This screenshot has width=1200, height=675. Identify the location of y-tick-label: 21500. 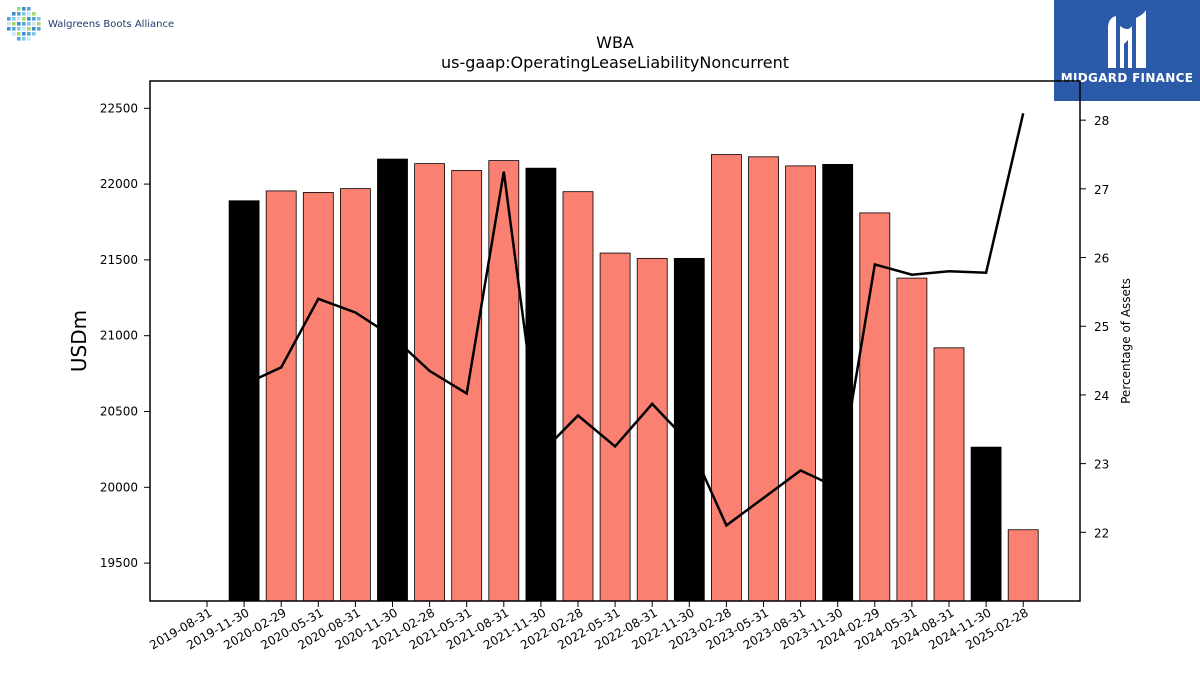
(119, 260).